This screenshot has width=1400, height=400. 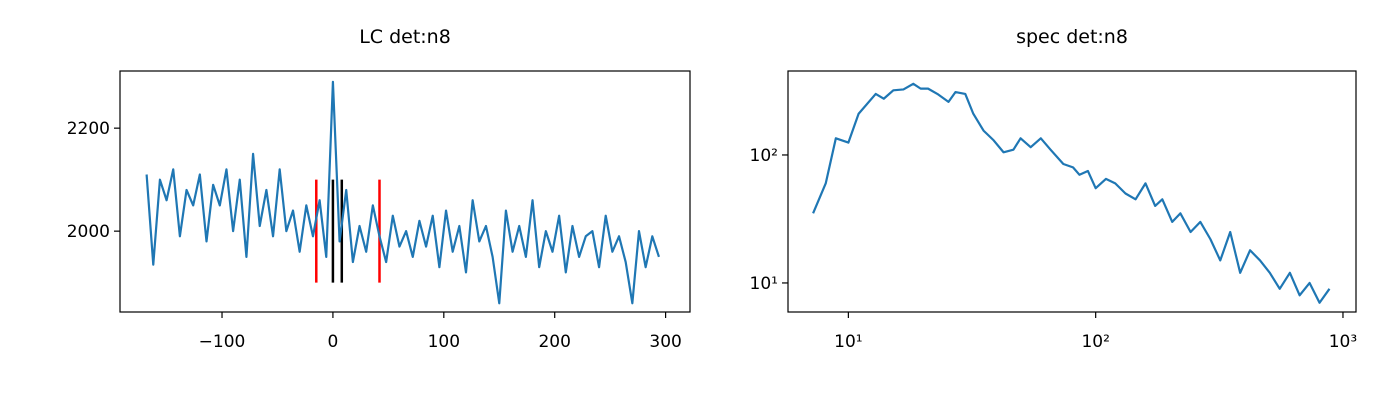 I want to click on x-tick-label: 200, so click(x=554, y=342).